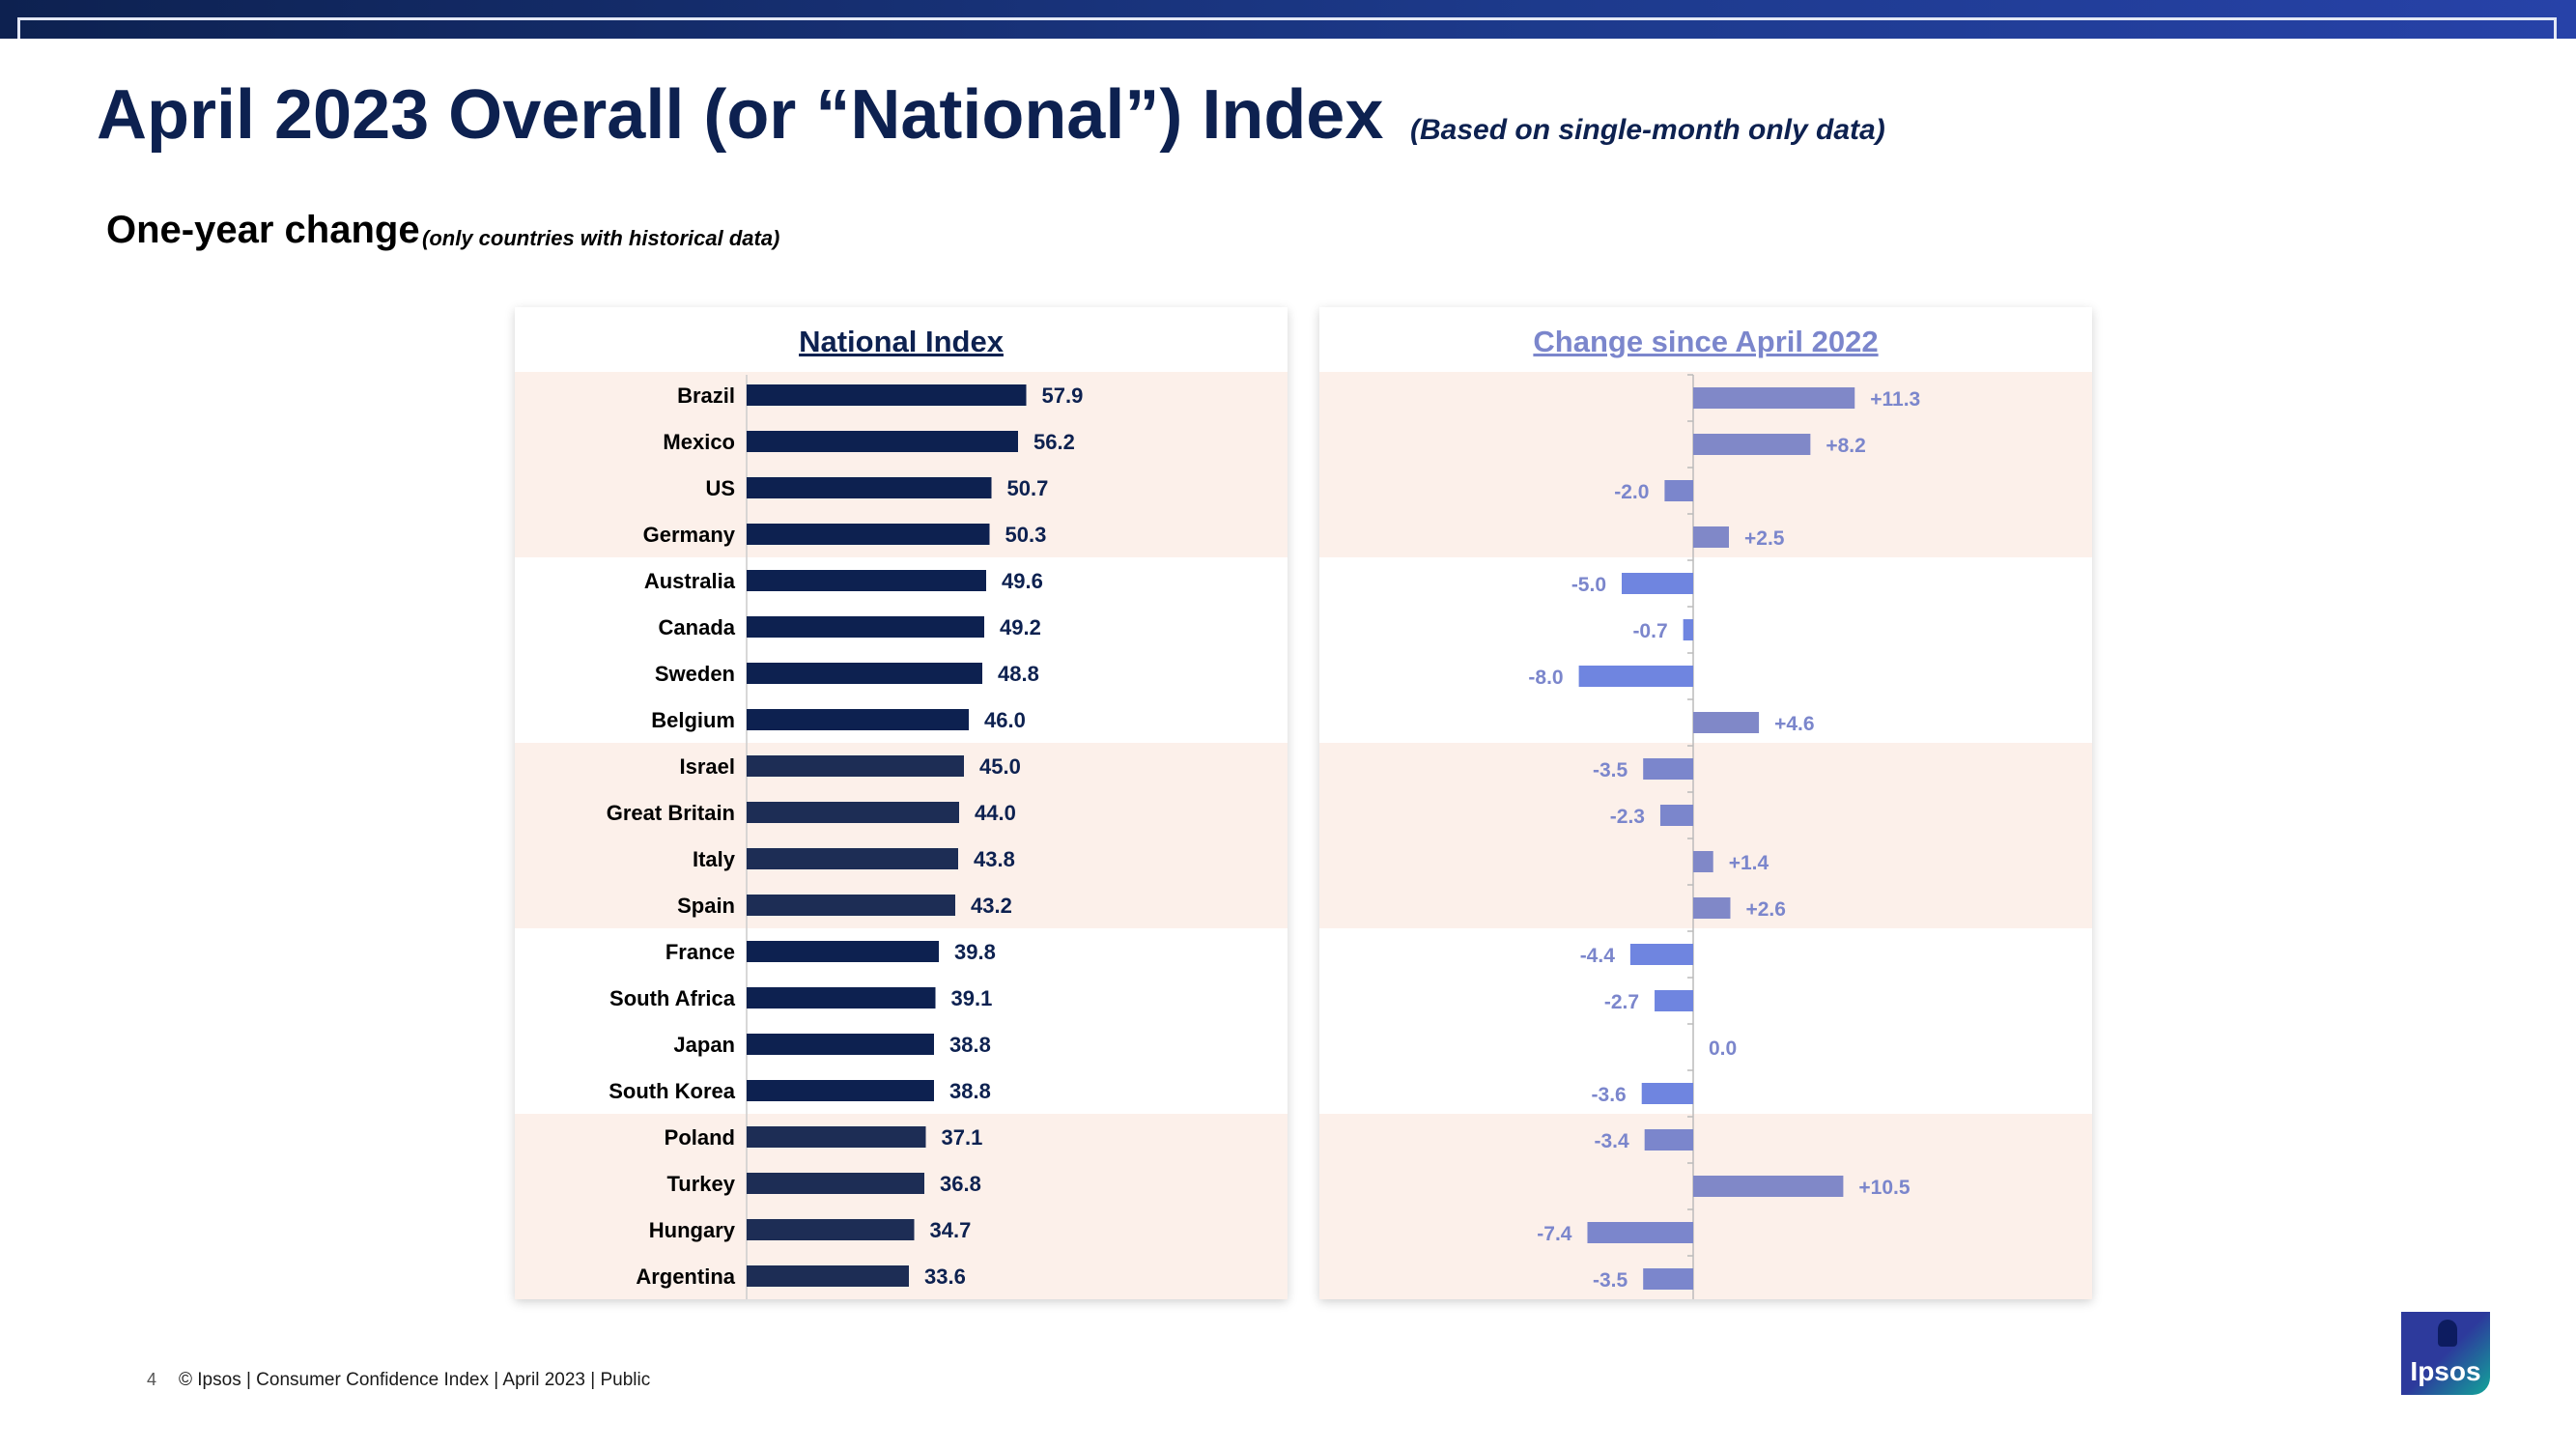  I want to click on change-bar-us, so click(1678, 490).